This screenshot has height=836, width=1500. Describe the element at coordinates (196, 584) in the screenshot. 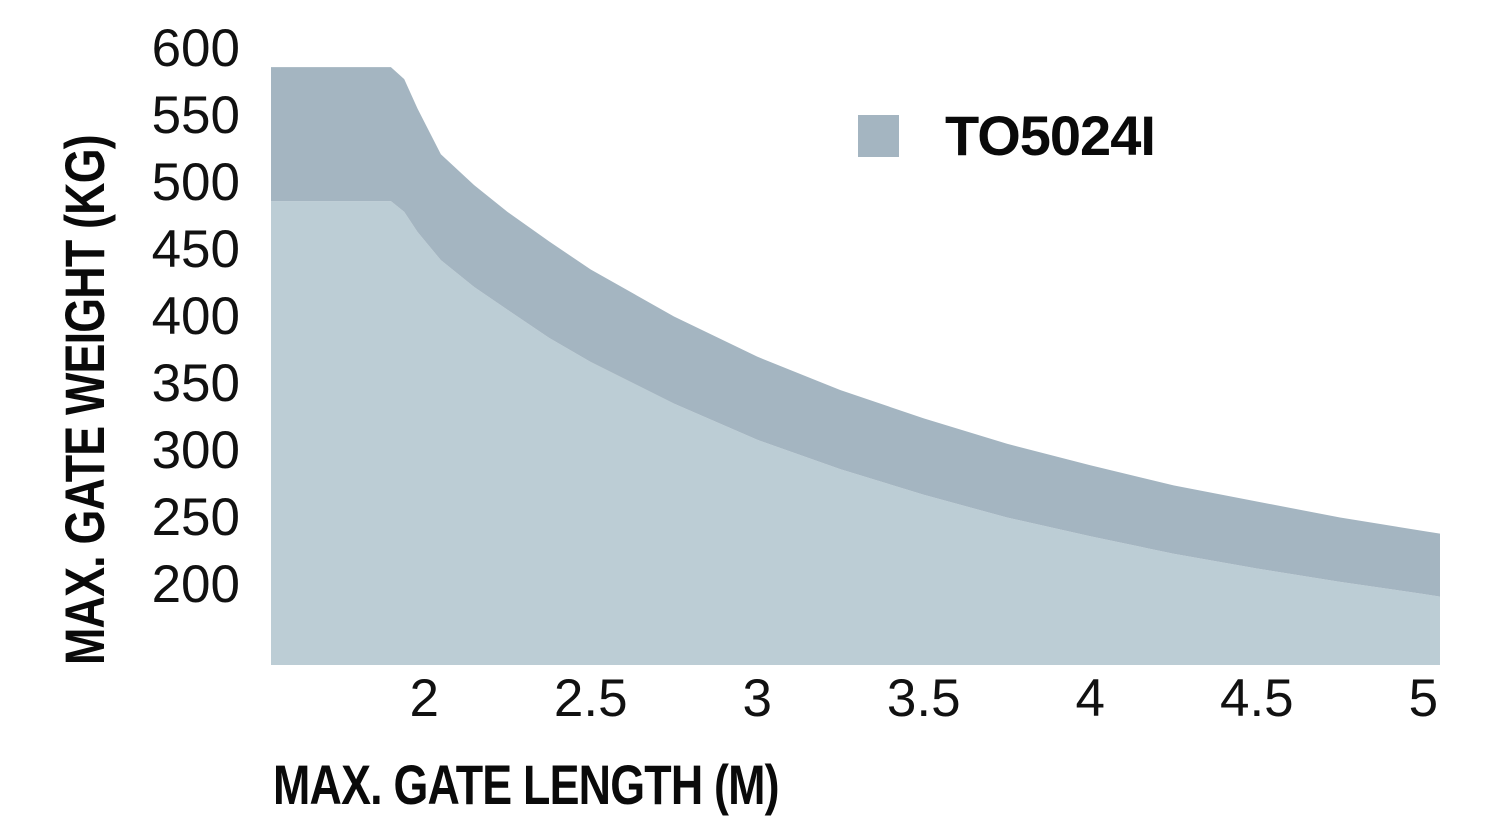

I see `y-tick-label-200: 200` at that location.